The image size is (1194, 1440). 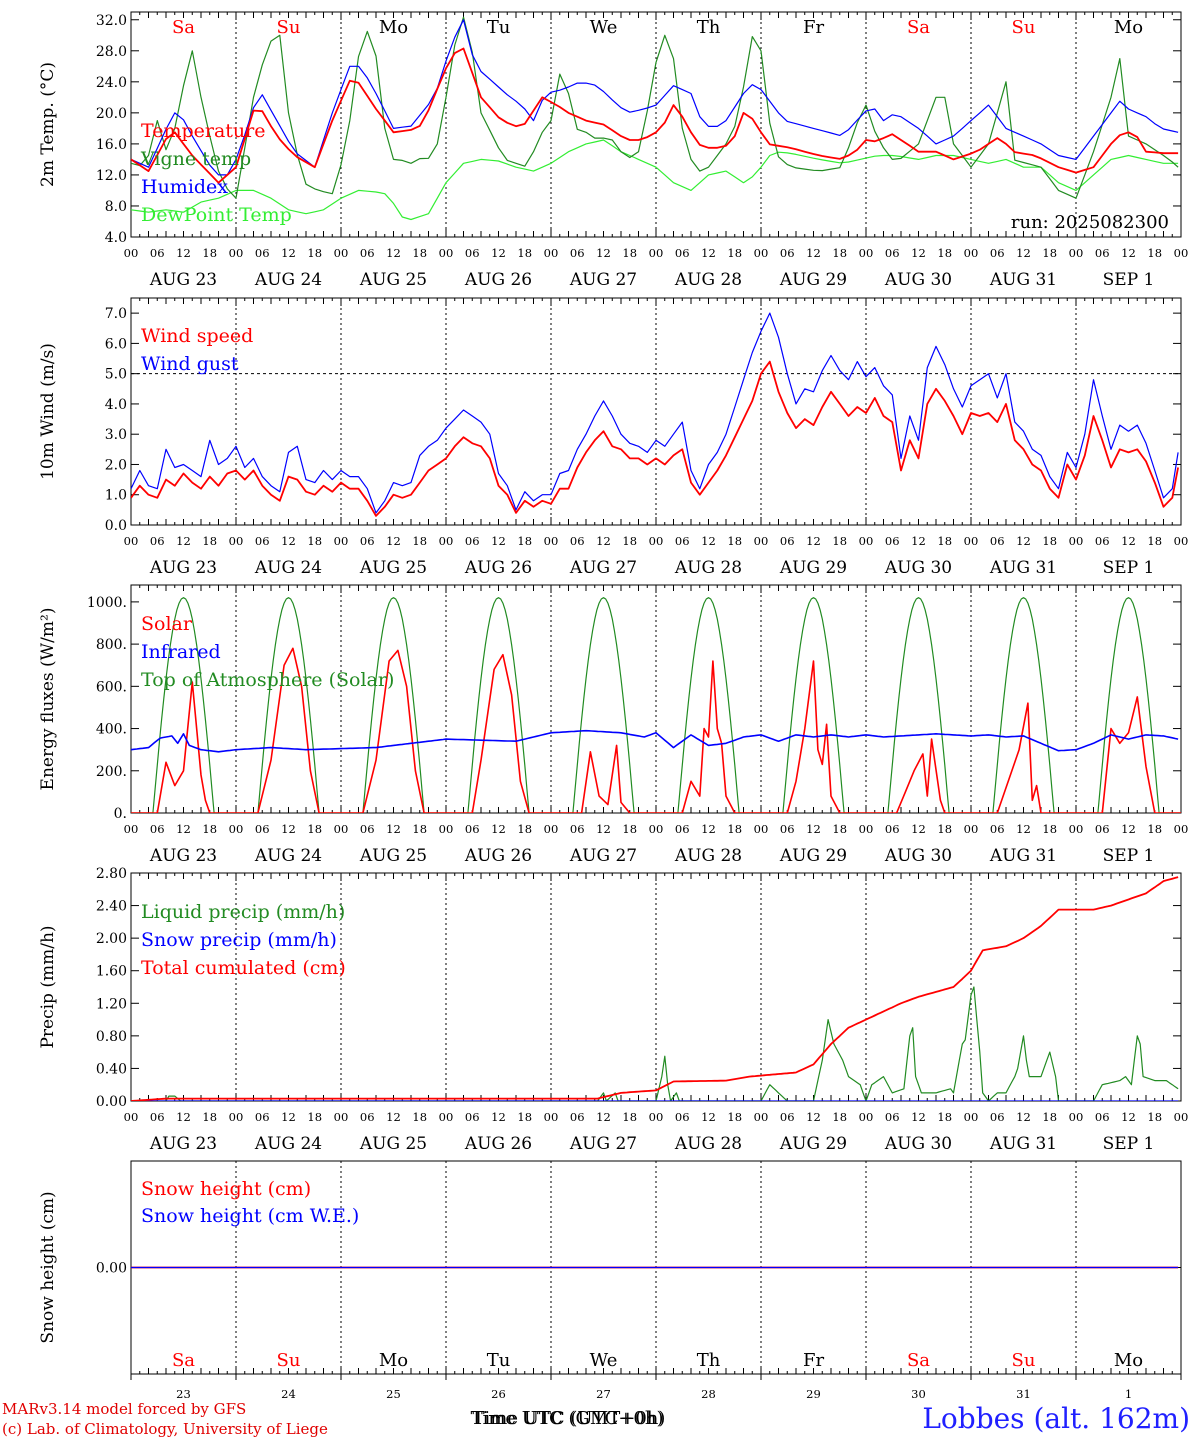 What do you see at coordinates (120, 814) in the screenshot?
I see `y-tick-label: 0.` at bounding box center [120, 814].